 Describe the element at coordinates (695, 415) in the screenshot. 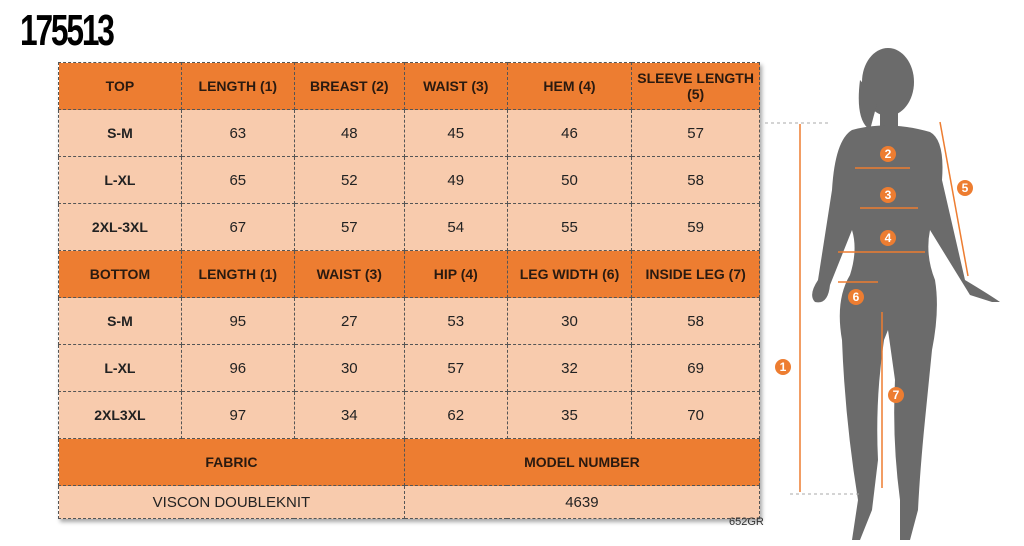

I see `table-cell: 70` at that location.